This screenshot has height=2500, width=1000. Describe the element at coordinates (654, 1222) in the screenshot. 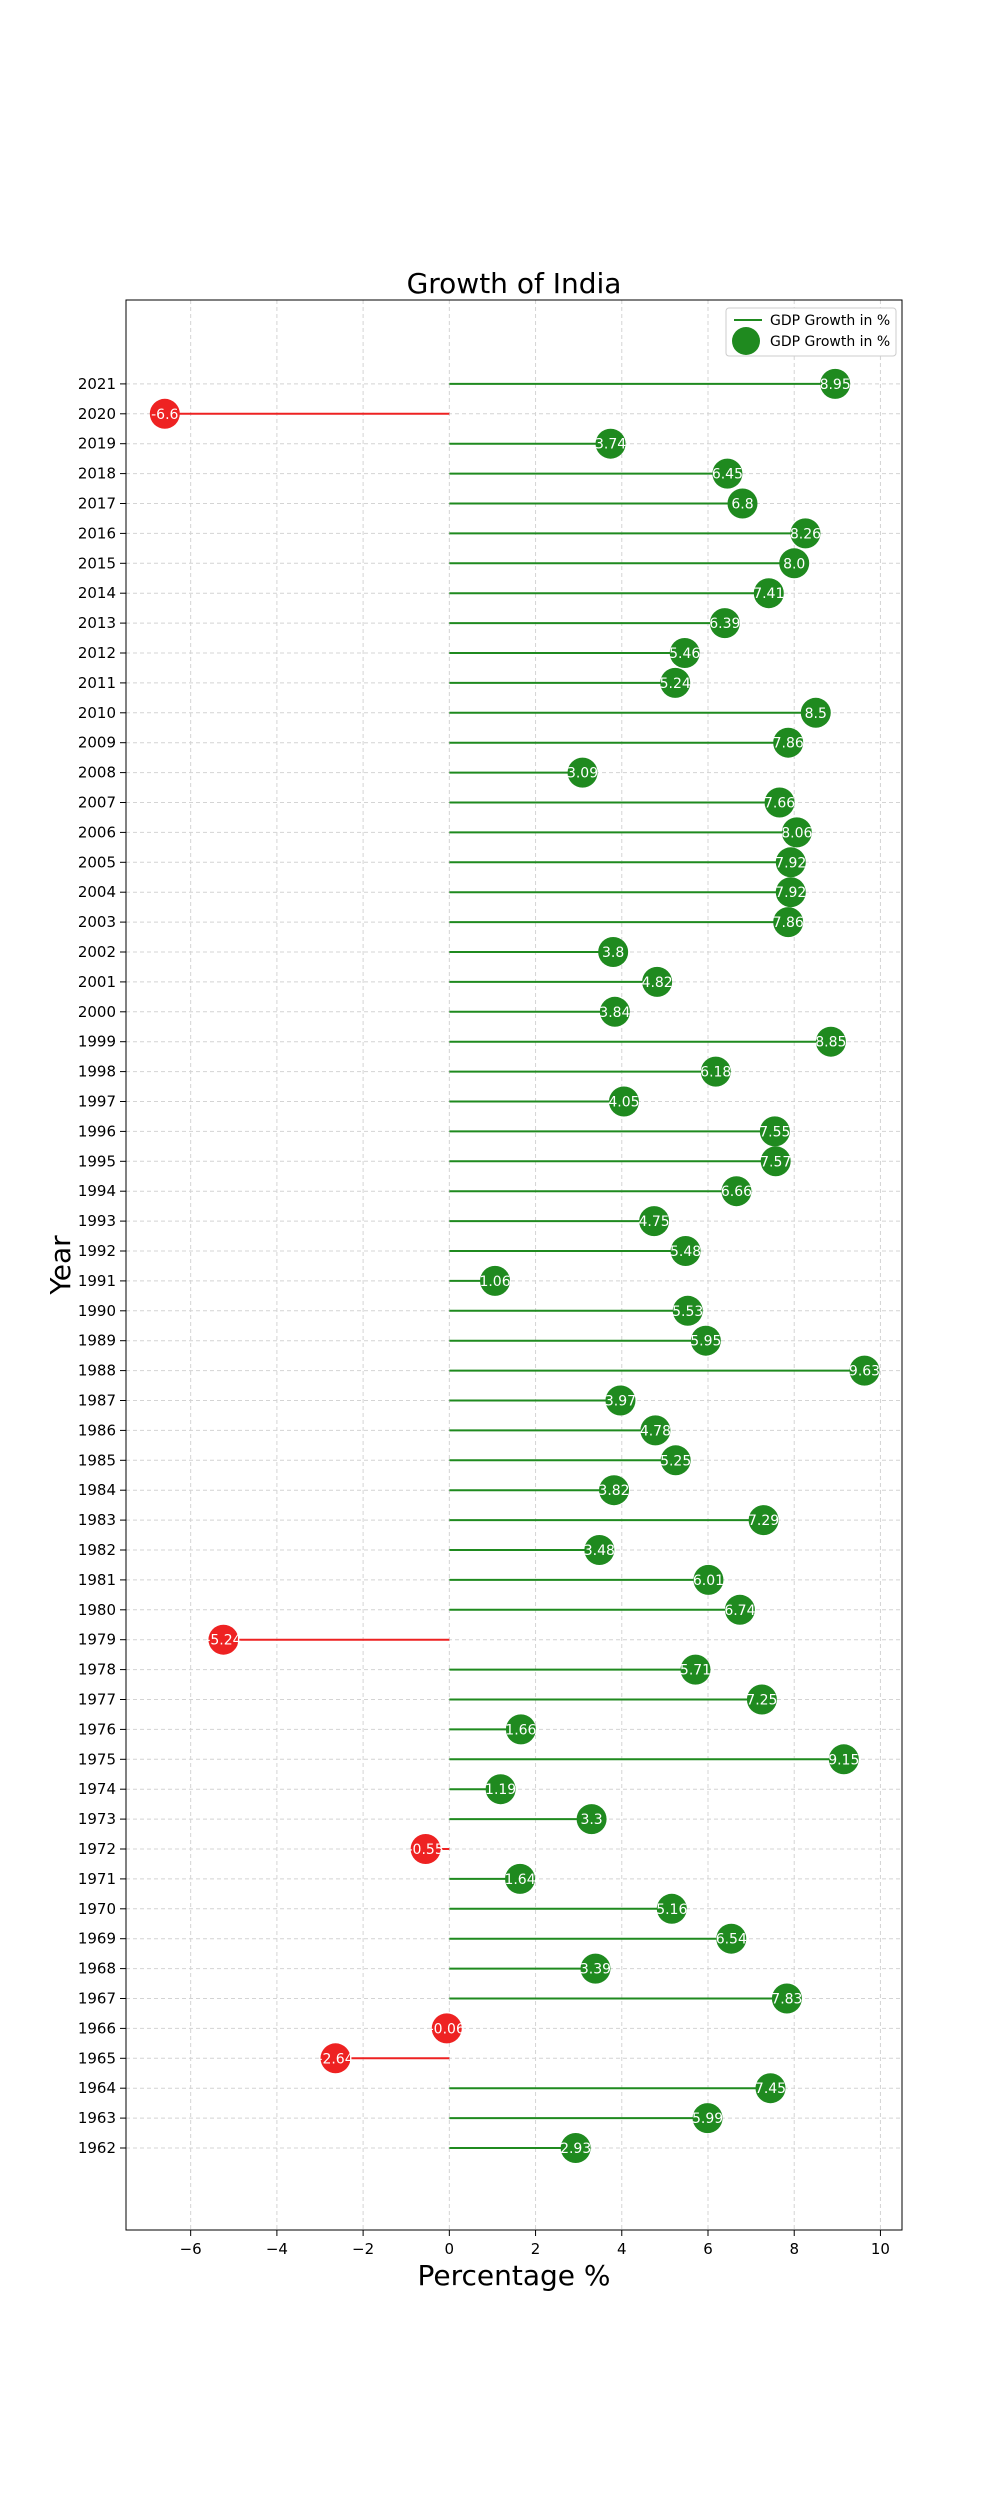

I see `data-label: 4.75` at that location.